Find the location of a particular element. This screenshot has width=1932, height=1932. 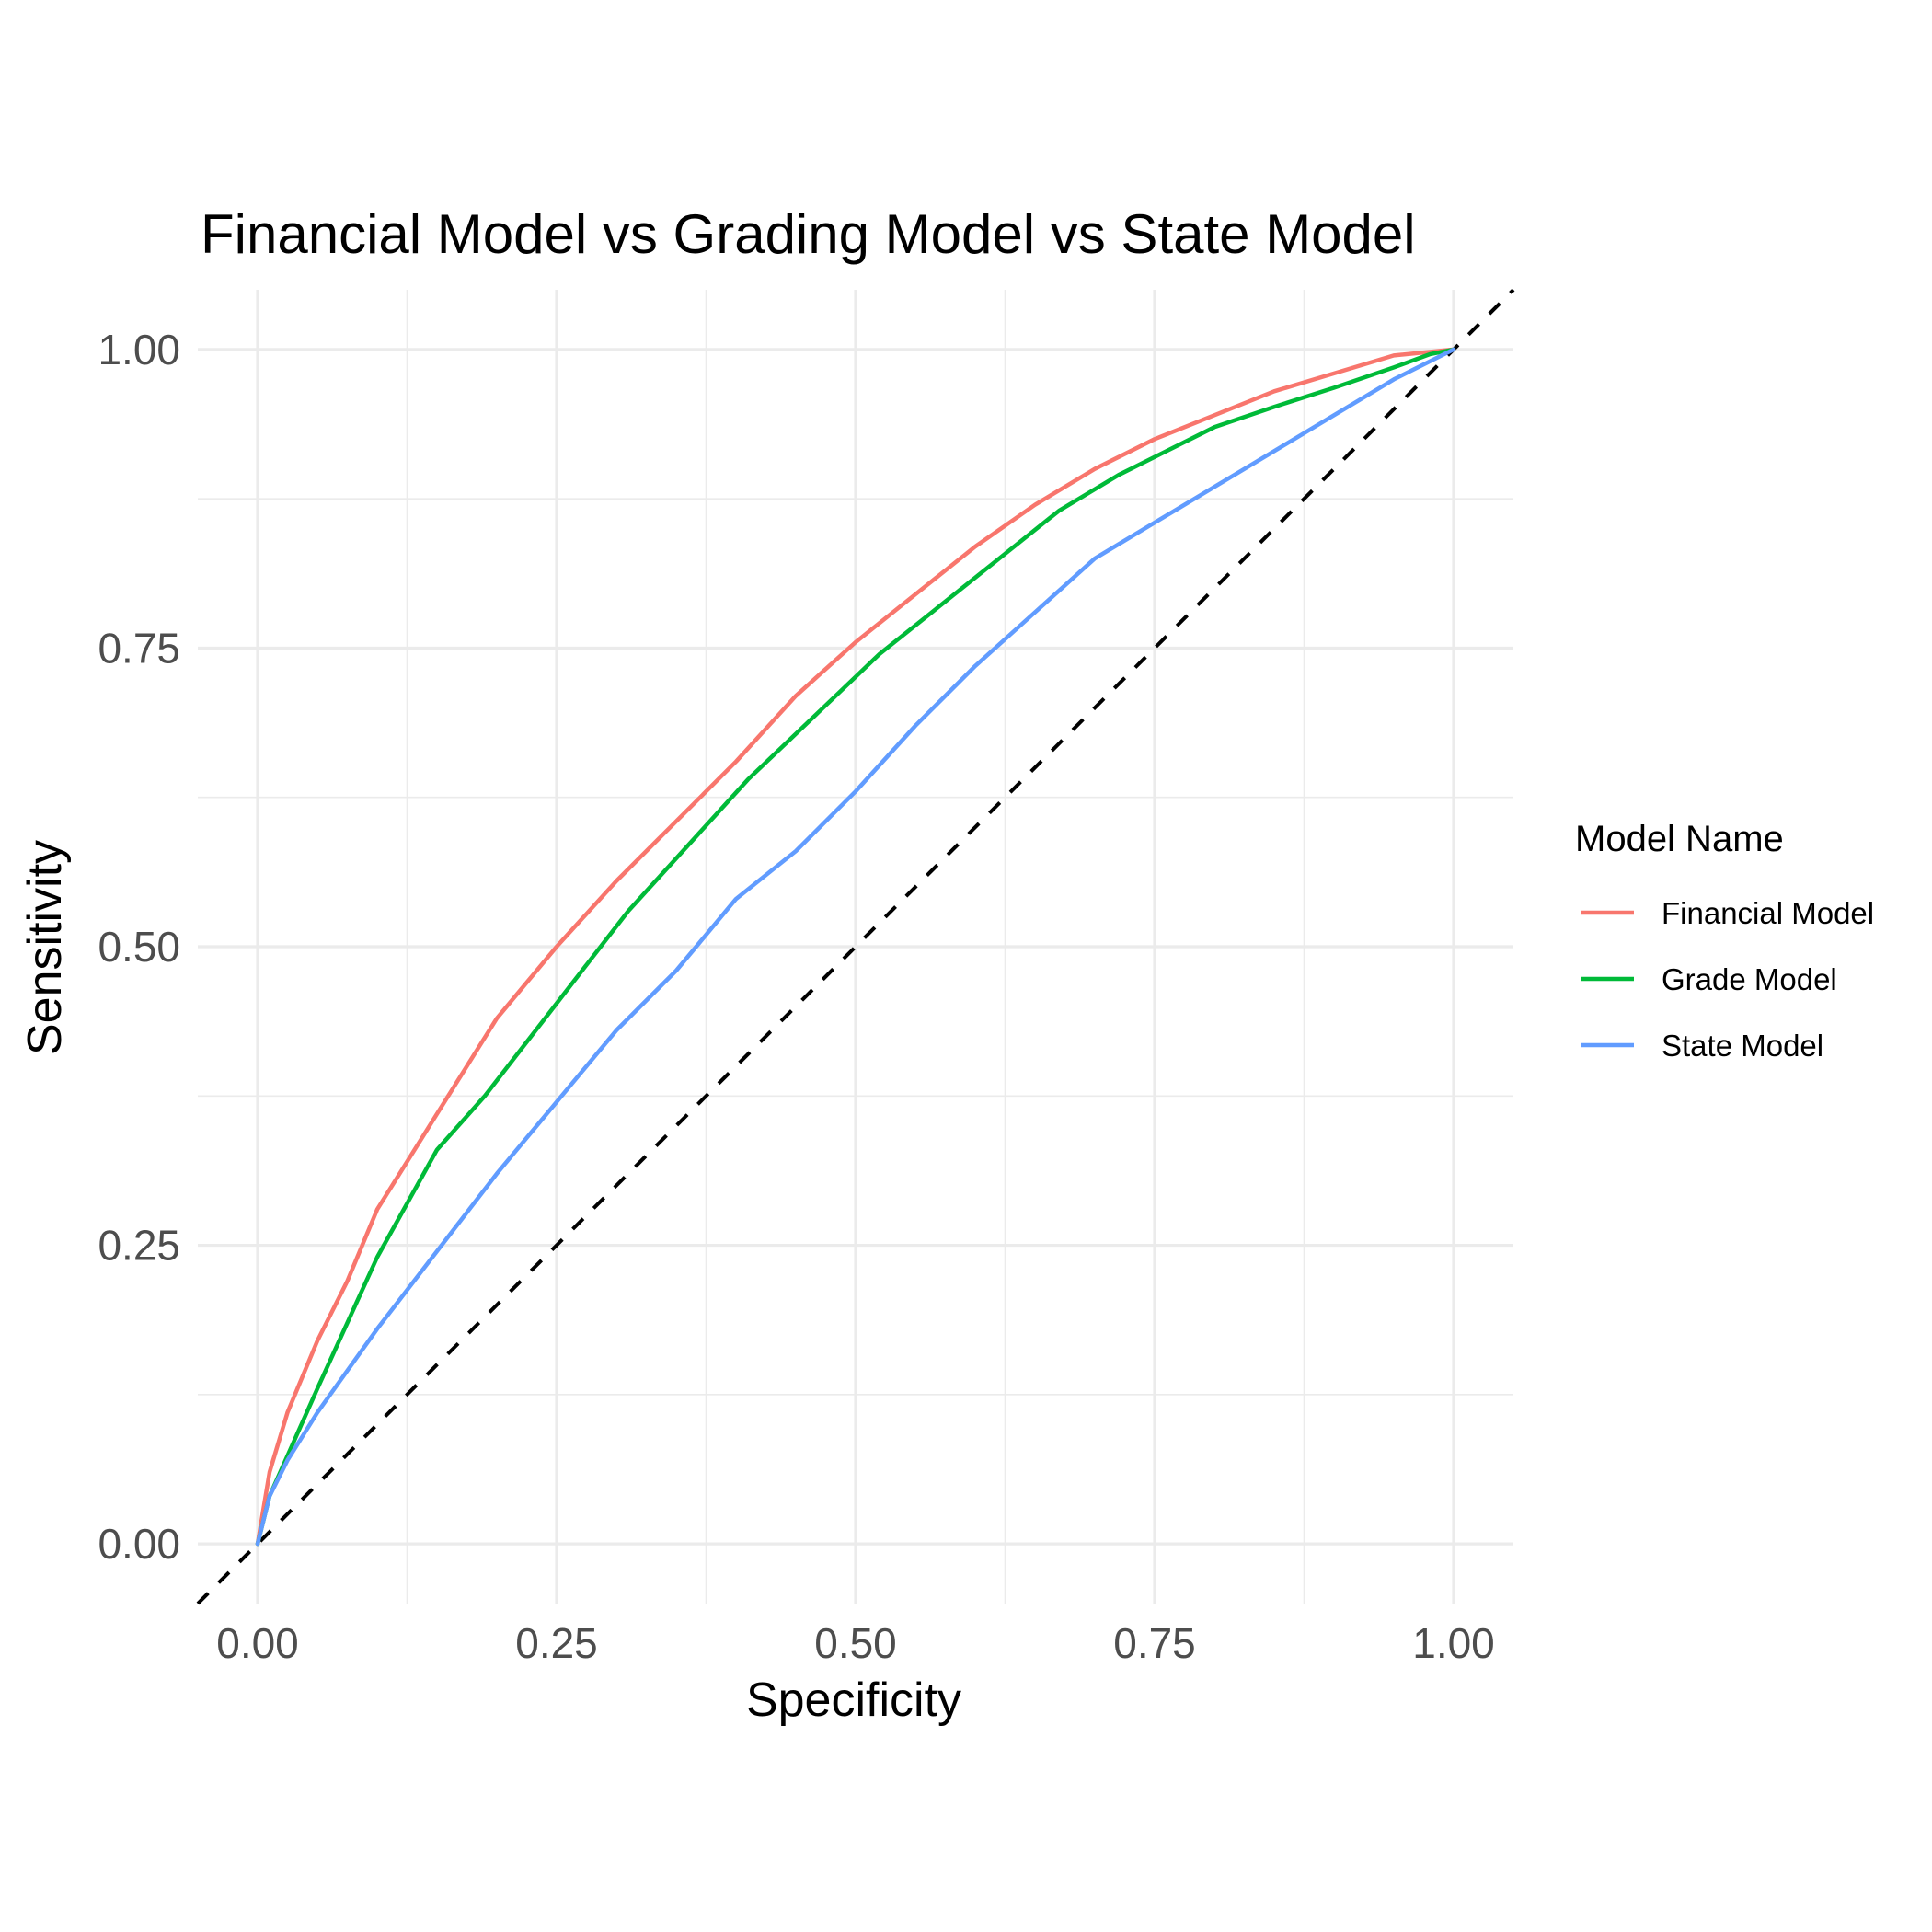

legend-item-financial-model: Financial Model is located at coordinates (1727, 913).